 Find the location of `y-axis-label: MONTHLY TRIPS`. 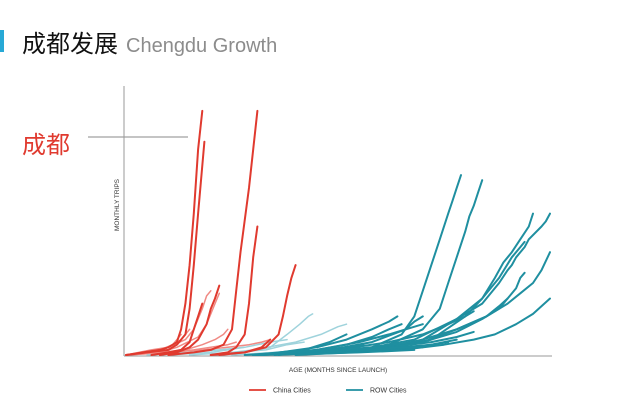

y-axis-label: MONTHLY TRIPS is located at coordinates (117, 204).